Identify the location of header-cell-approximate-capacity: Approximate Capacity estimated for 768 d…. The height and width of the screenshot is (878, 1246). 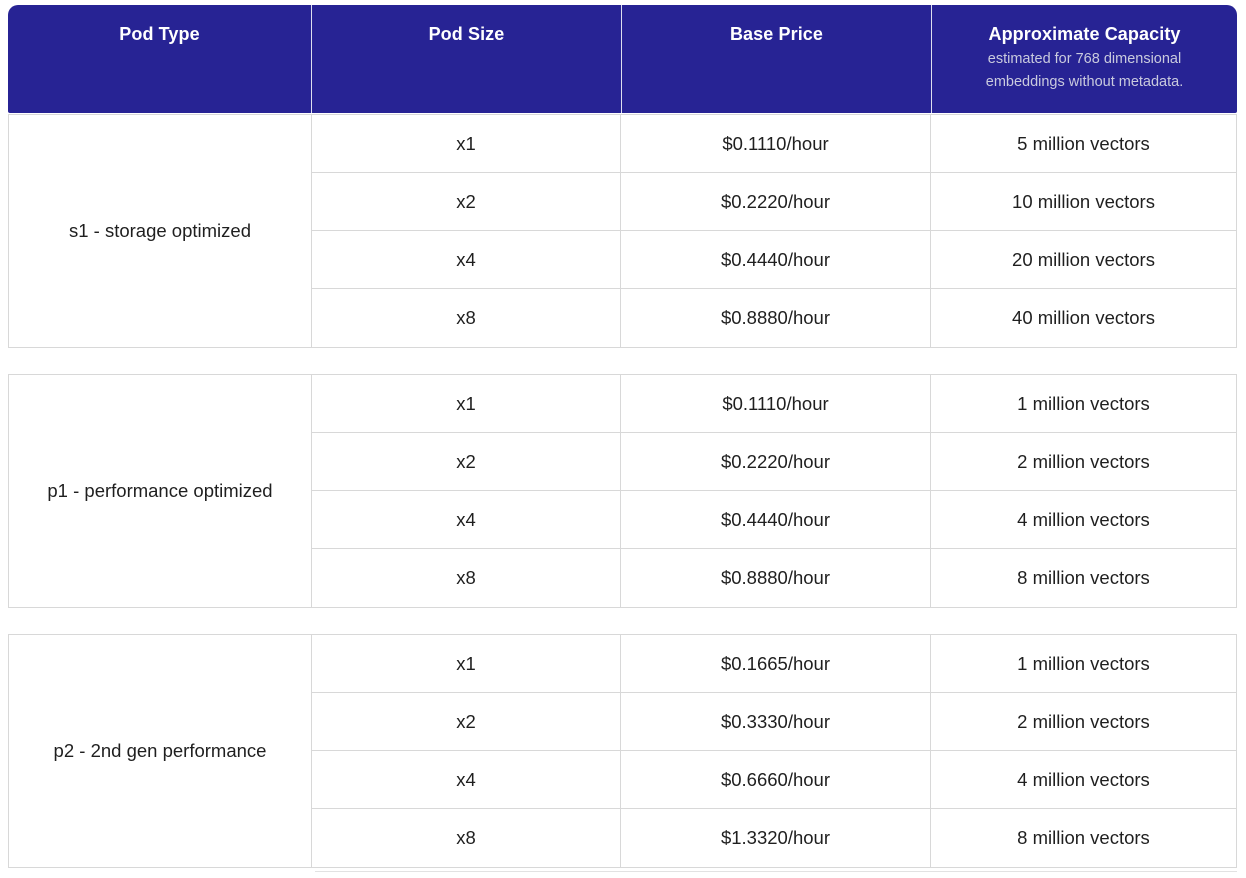
(1084, 59).